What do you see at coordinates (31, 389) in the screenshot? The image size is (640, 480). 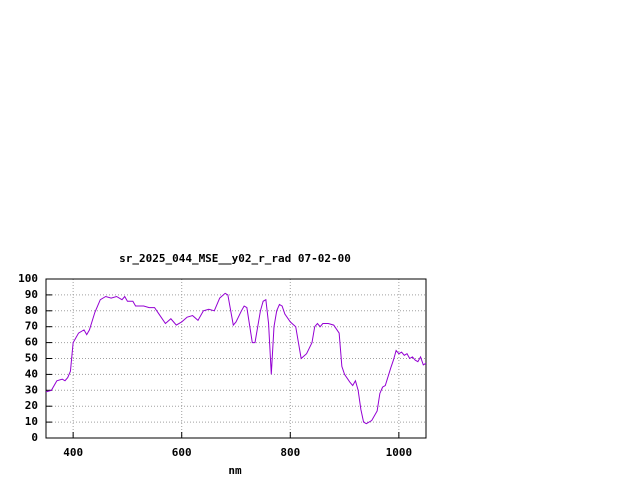 I see `y-tick-label: 30` at bounding box center [31, 389].